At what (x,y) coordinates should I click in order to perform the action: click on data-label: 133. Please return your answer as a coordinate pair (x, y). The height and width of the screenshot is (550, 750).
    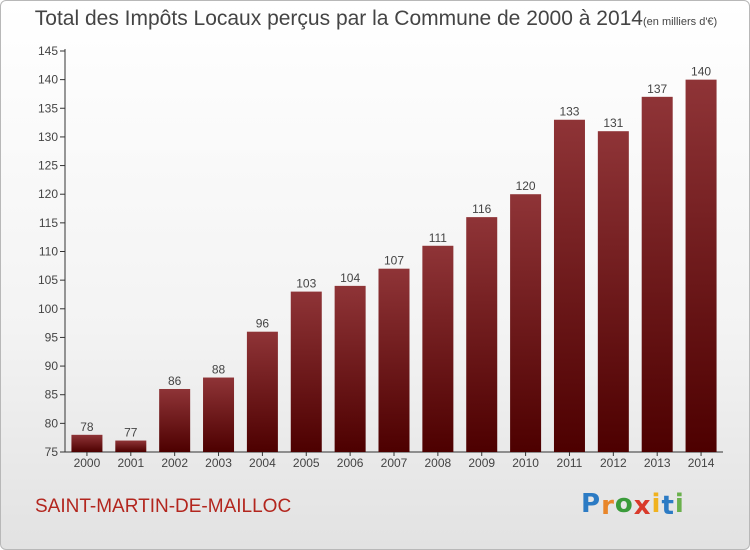
    Looking at the image, I should click on (569, 112).